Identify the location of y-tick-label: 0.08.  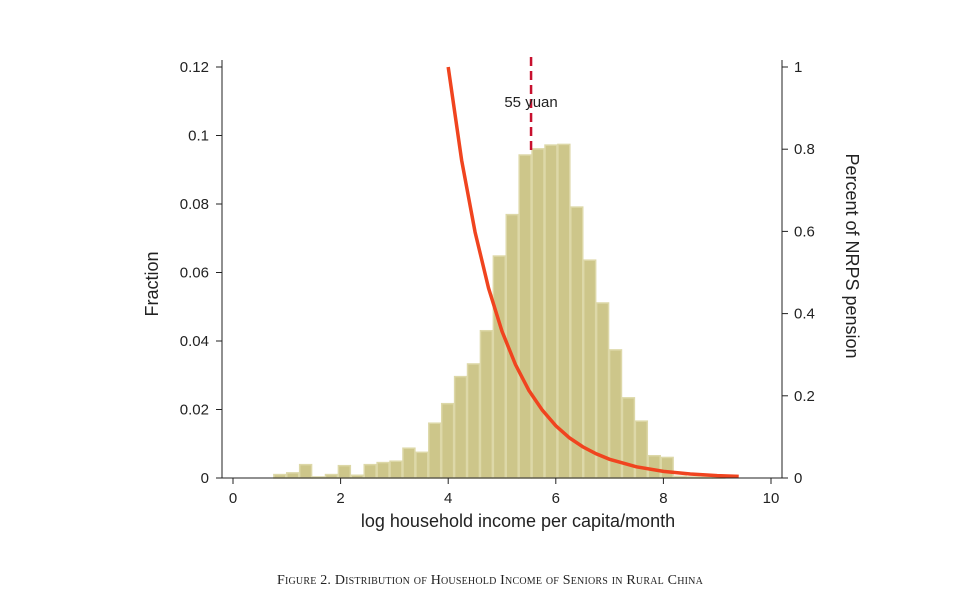
(194, 204).